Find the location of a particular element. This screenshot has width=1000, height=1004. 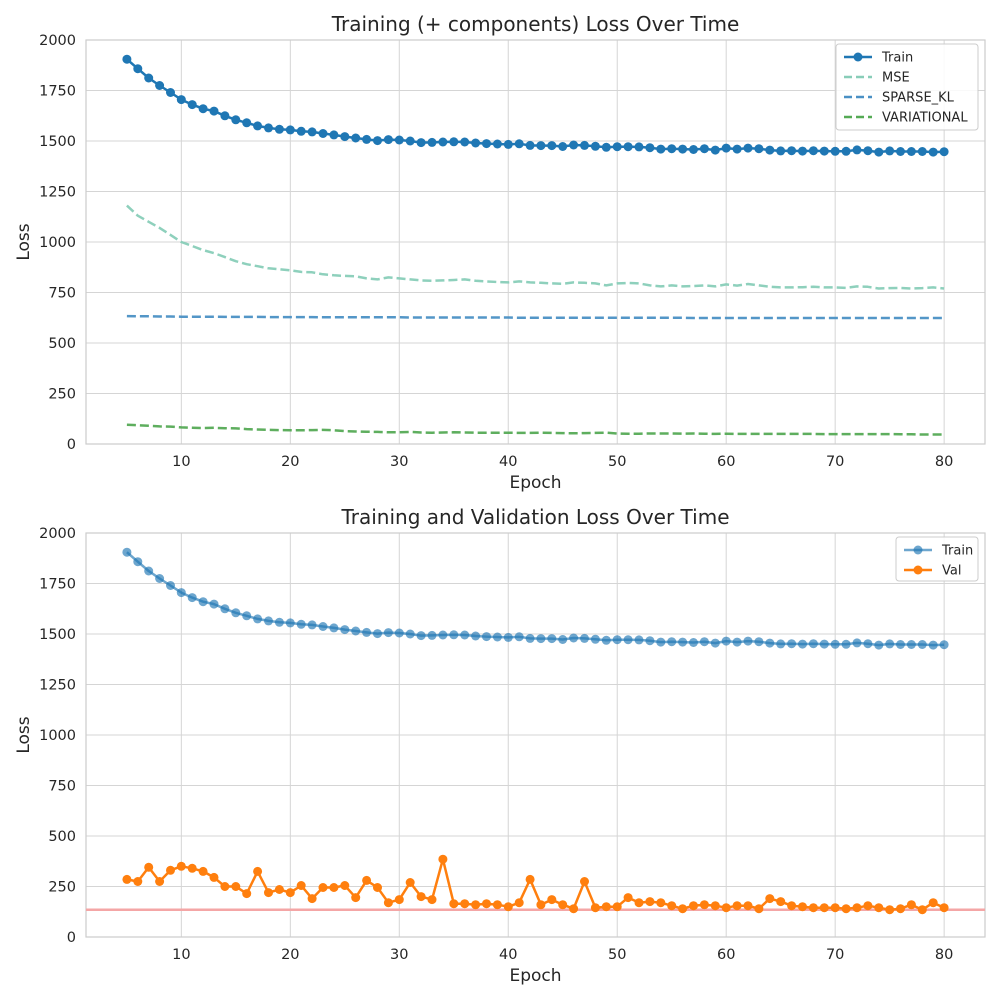

x-axis-label: Epoch is located at coordinates (535, 483).